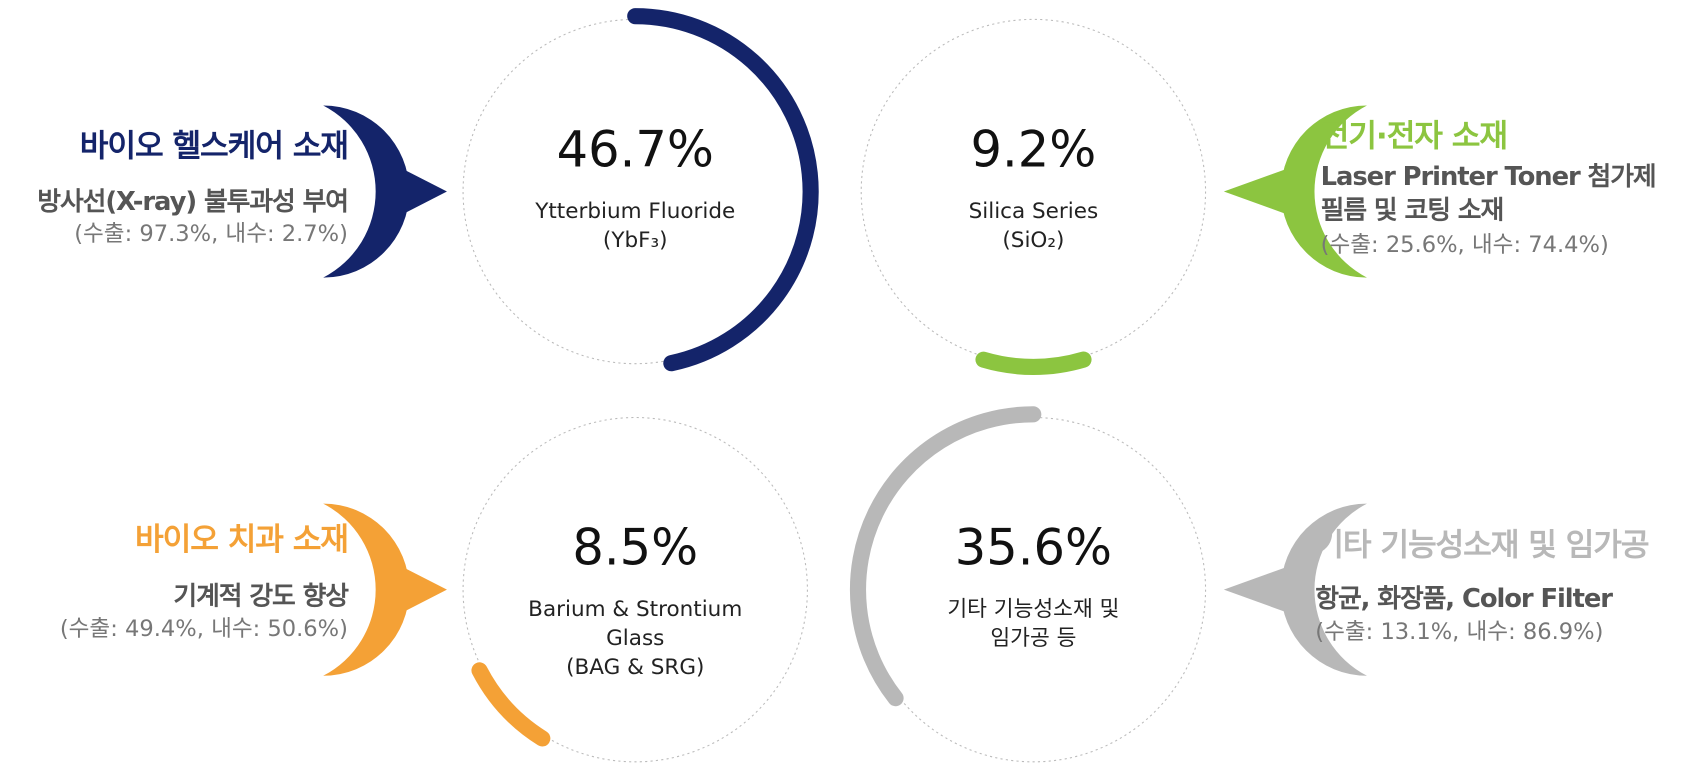 The height and width of the screenshot is (764, 1688). What do you see at coordinates (1033, 547) in the screenshot?
I see `percent-label: 35.6%` at bounding box center [1033, 547].